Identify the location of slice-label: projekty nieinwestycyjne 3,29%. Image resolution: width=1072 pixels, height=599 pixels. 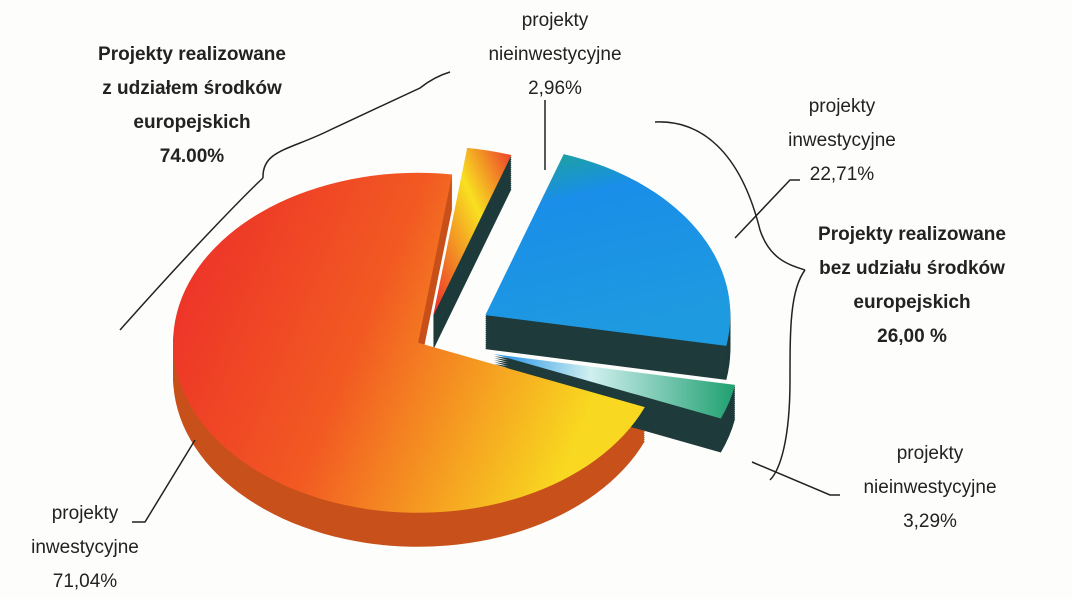
(929, 488).